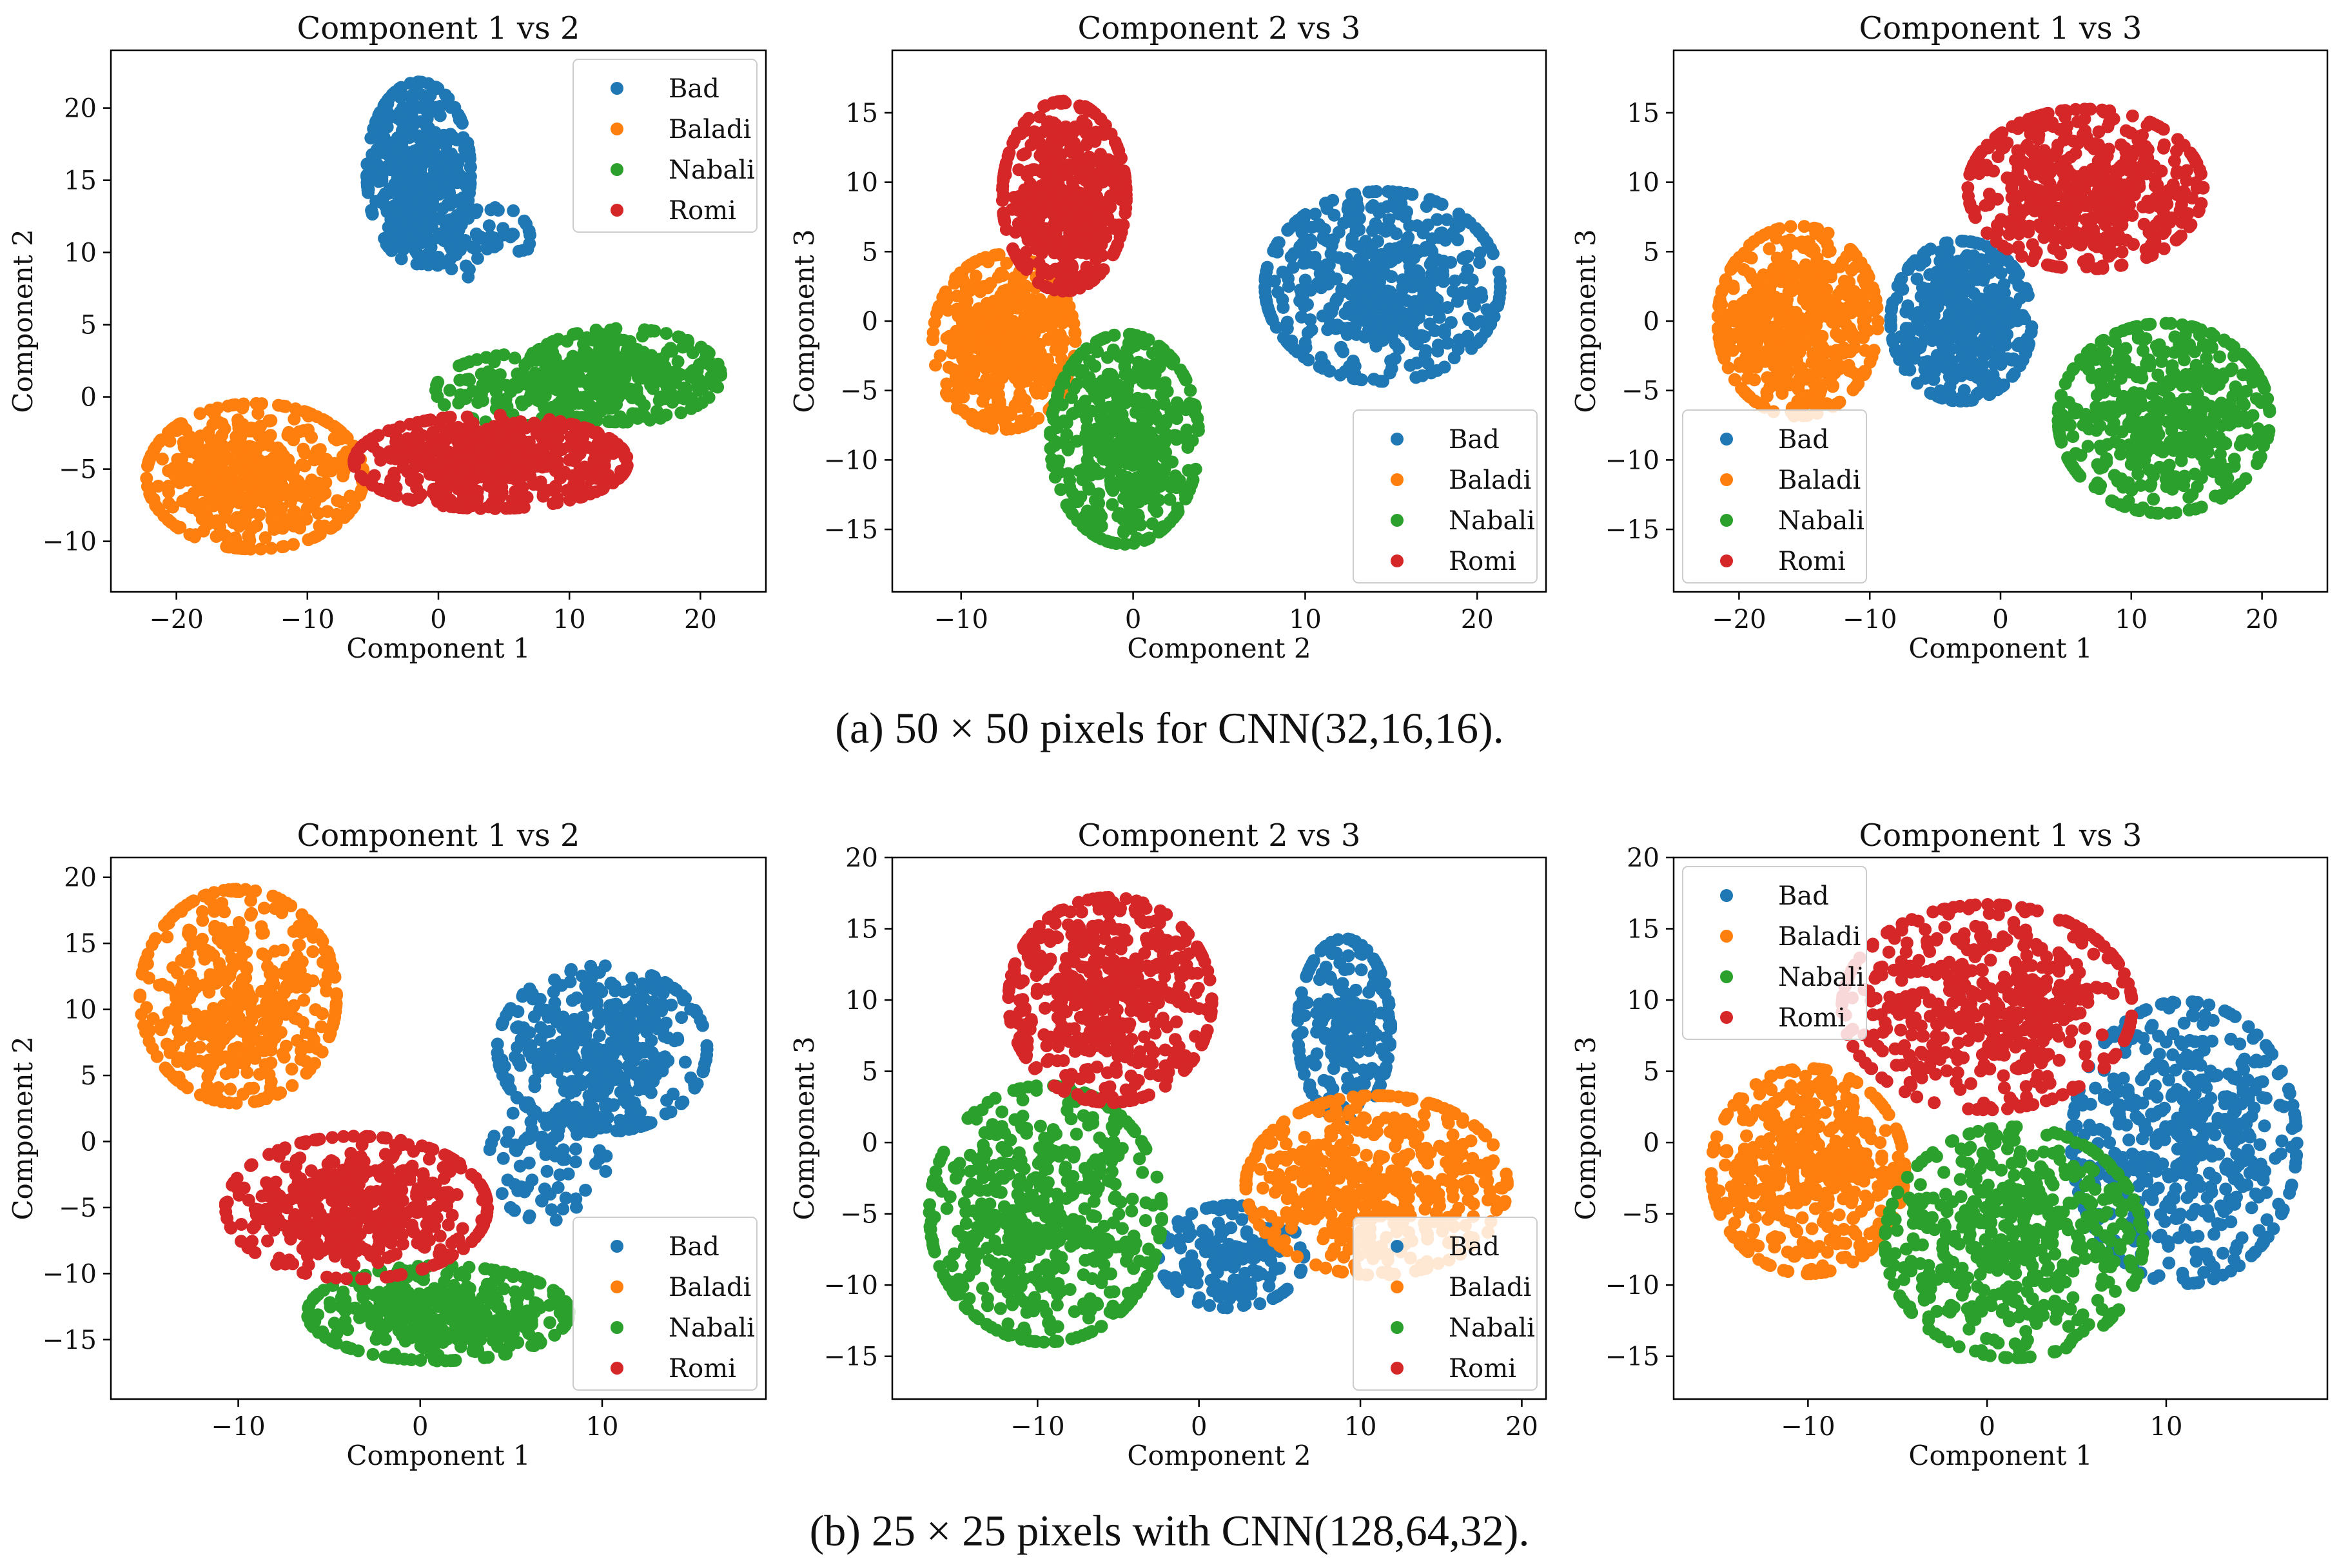 Image resolution: width=2339 pixels, height=1568 pixels. I want to click on x-axis-label: Component 1, so click(438, 648).